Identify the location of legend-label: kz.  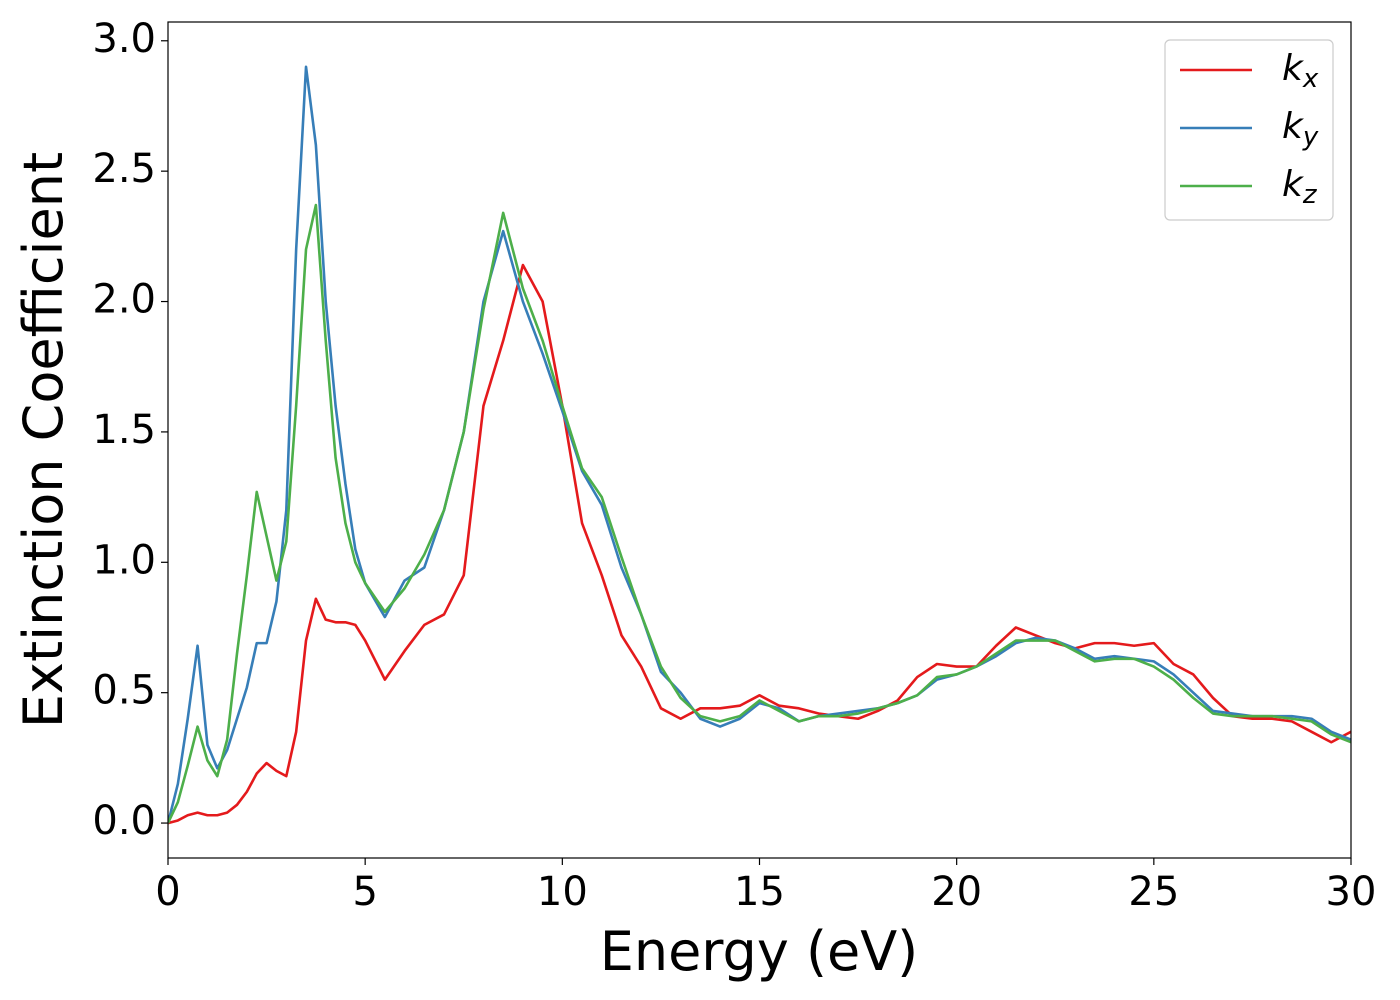
(1300, 187).